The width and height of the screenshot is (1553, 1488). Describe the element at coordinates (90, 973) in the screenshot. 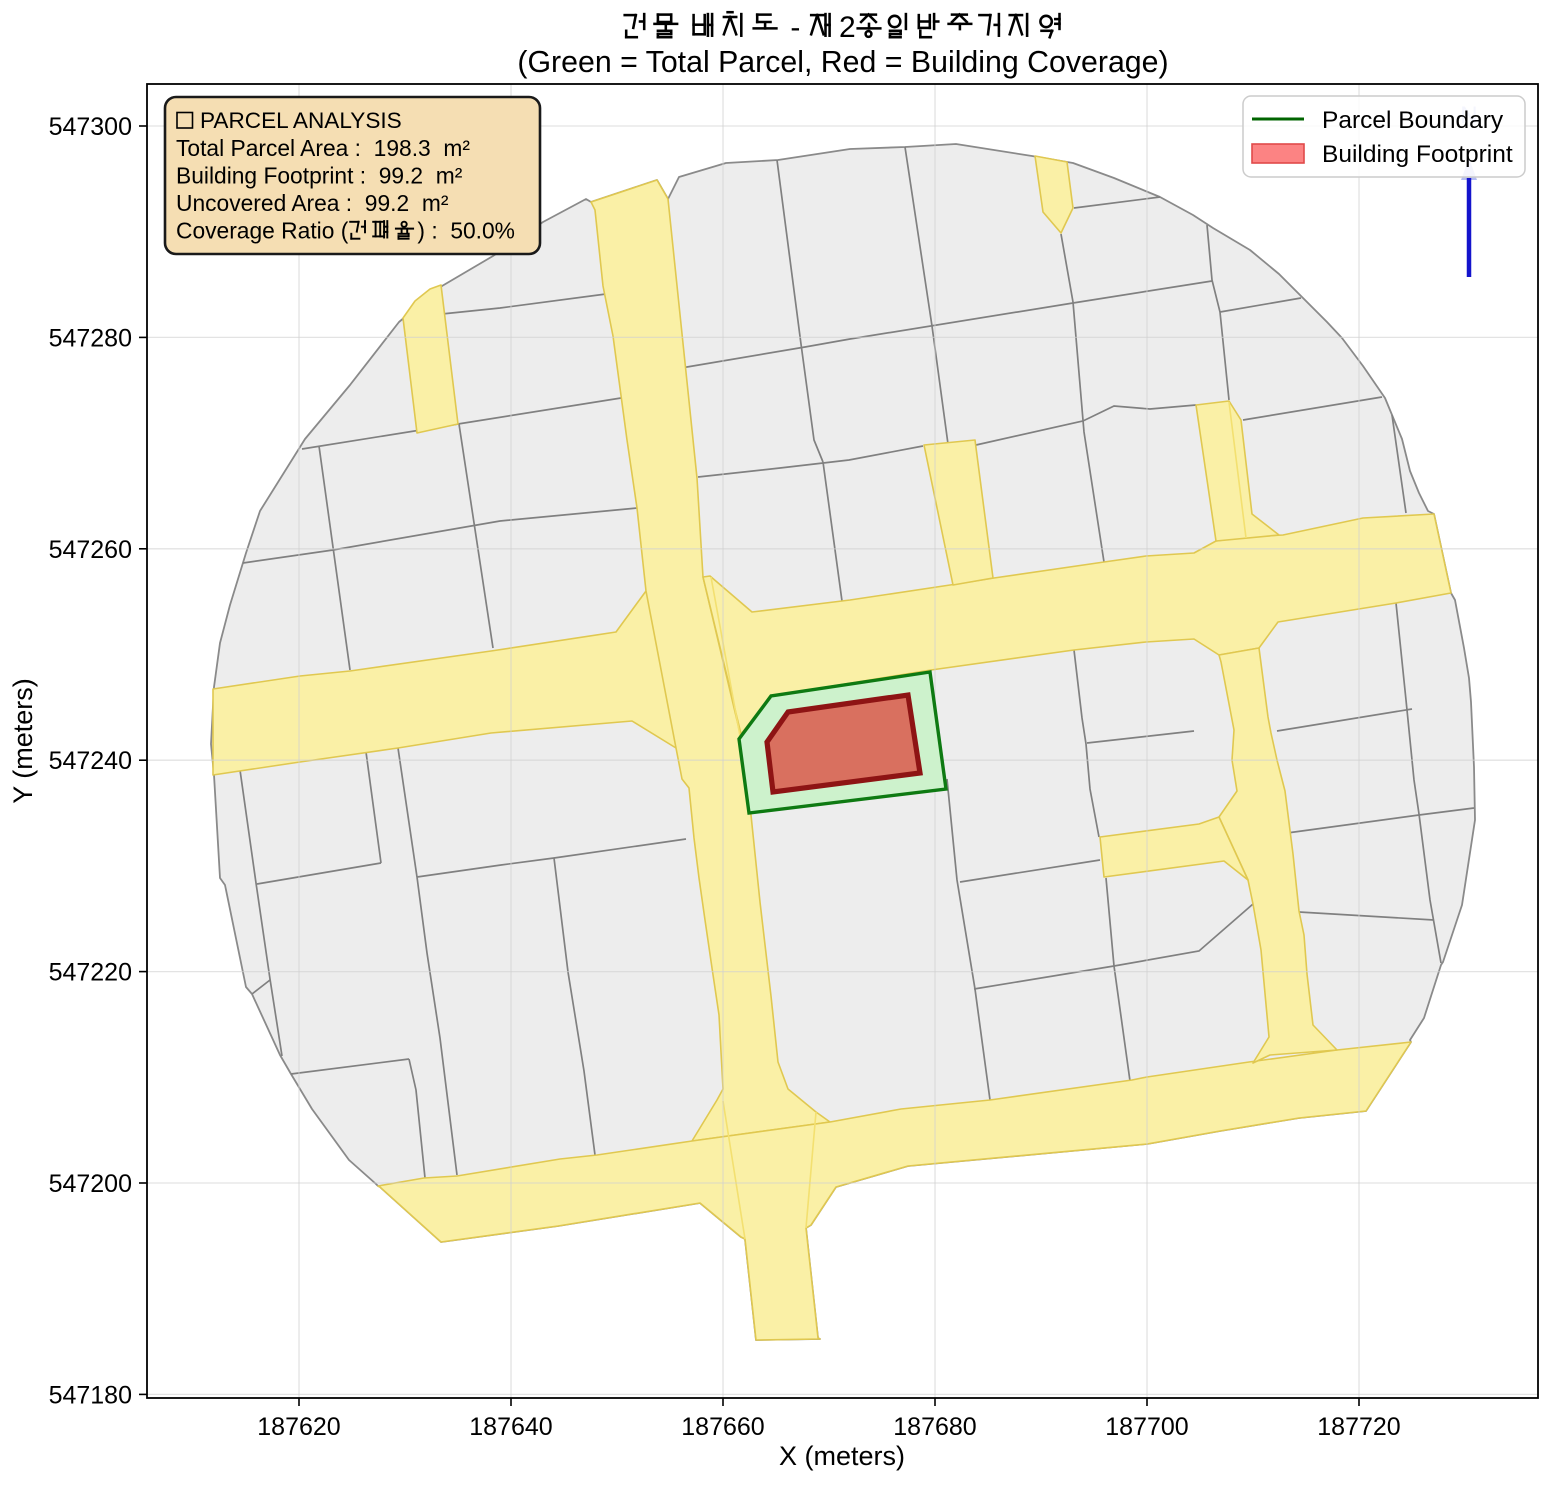

I see `svg-text: 547220` at that location.